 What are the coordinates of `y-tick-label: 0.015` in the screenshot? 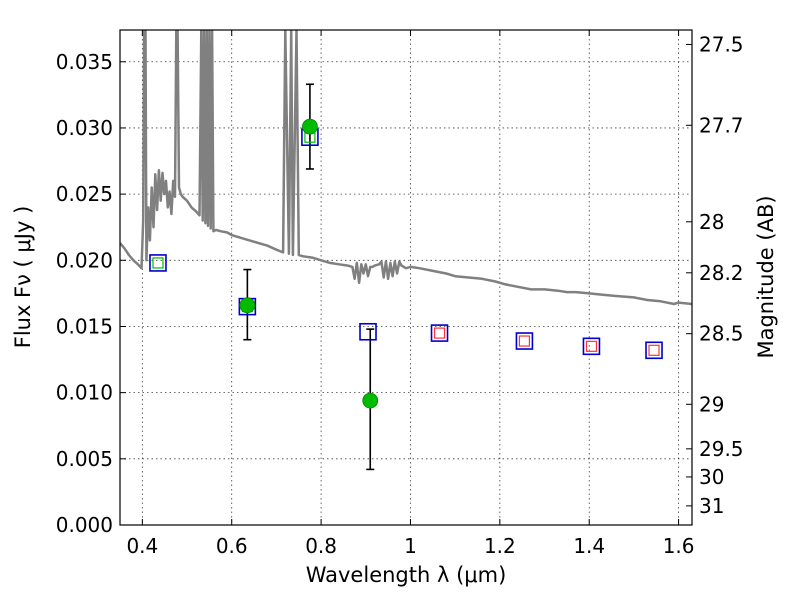 It's located at (84, 326).